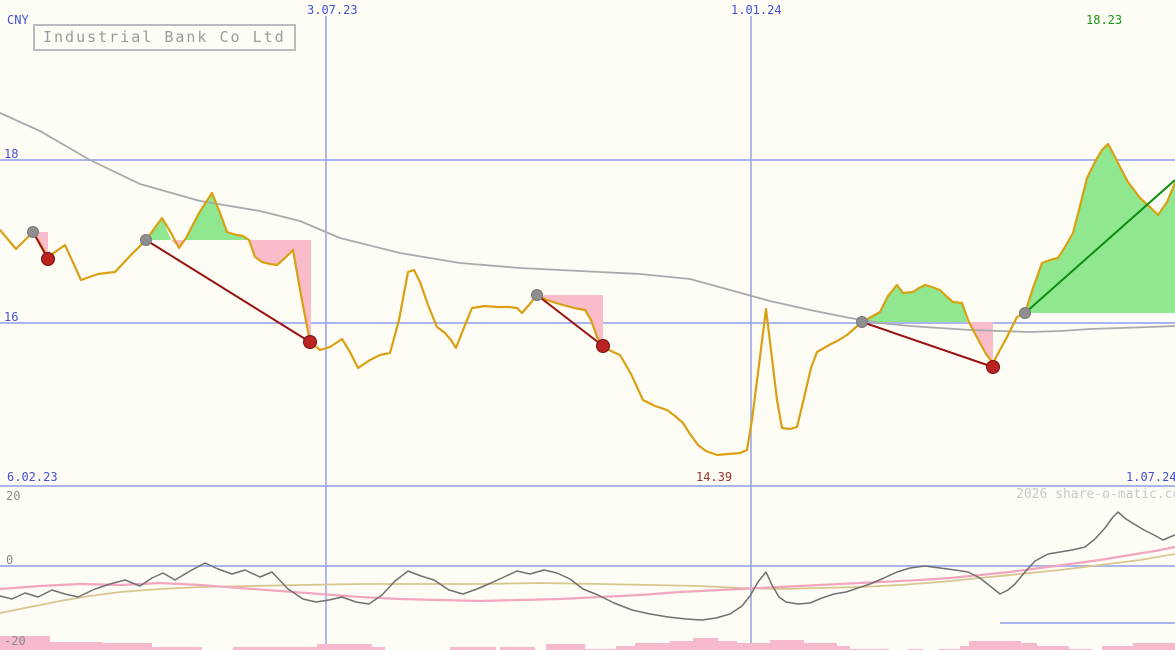  What do you see at coordinates (32, 477) in the screenshot?
I see `start-date-label: 6.02.23` at bounding box center [32, 477].